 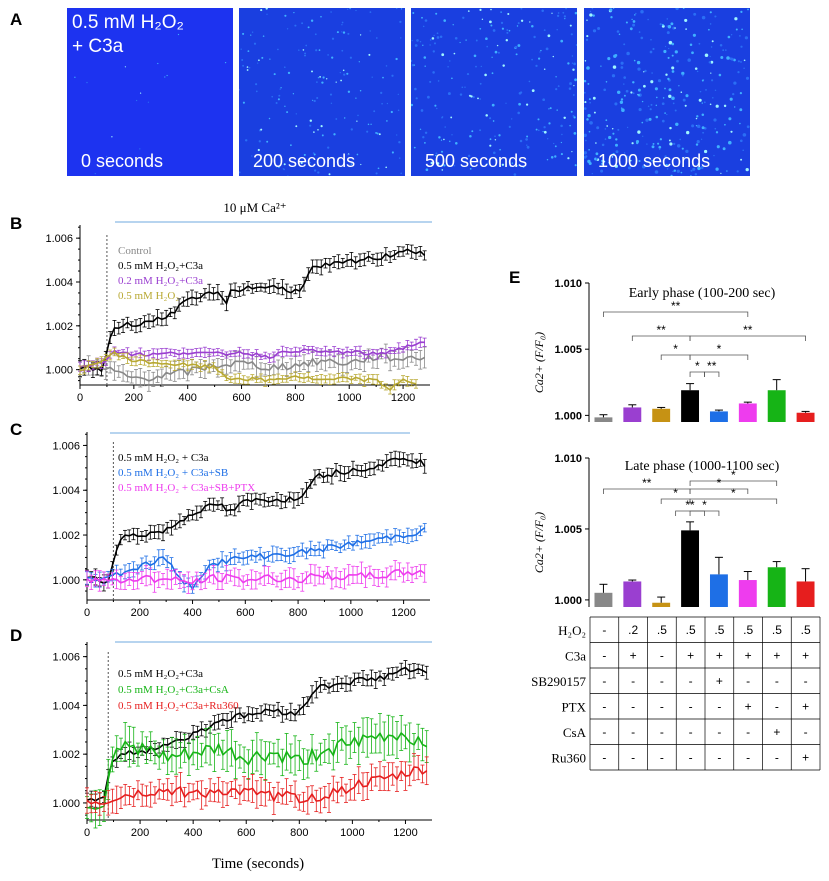 I want to click on legend-entry: 0.5 mM H₂O₂, so click(x=148, y=296).